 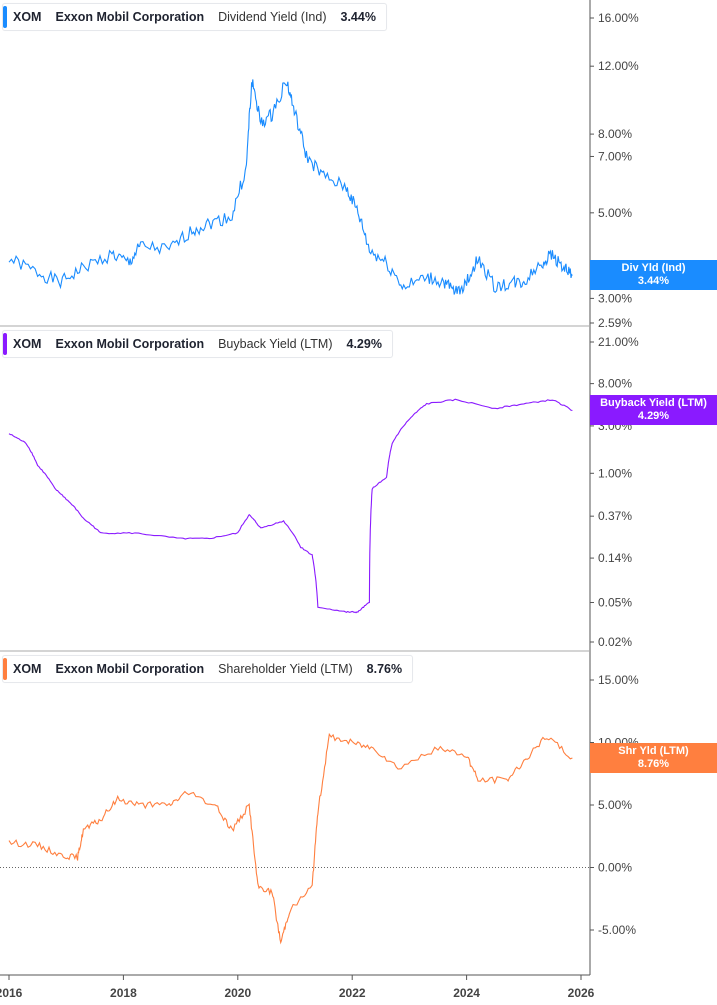 What do you see at coordinates (352, 993) in the screenshot?
I see `x-tick-label: 2022` at bounding box center [352, 993].